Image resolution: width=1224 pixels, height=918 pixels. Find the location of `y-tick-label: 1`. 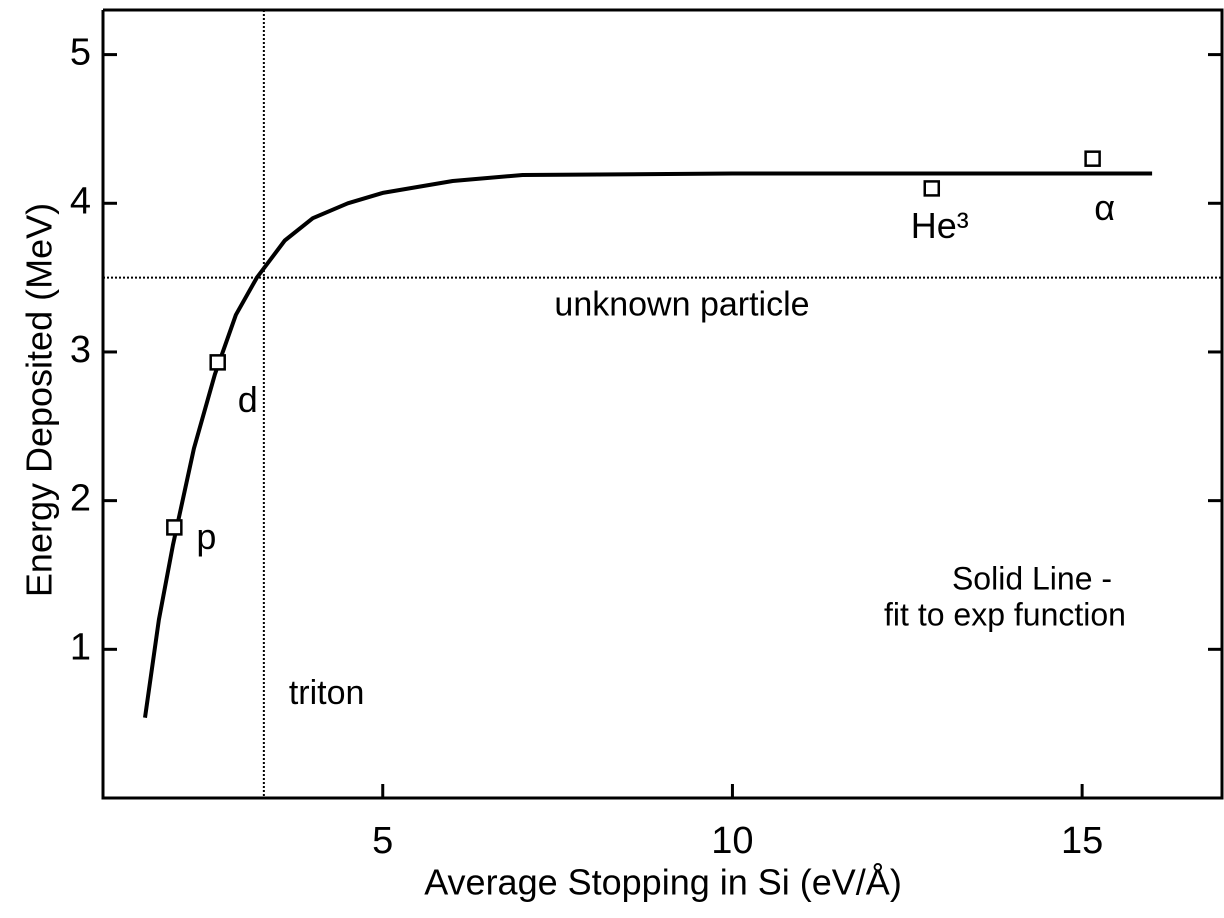

y-tick-label: 1 is located at coordinates (80, 647).